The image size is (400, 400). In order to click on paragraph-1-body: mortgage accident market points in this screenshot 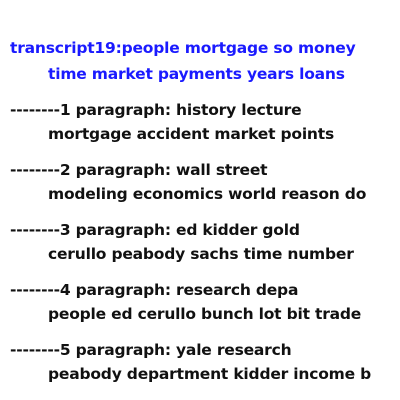, I will do `click(191, 134)`.